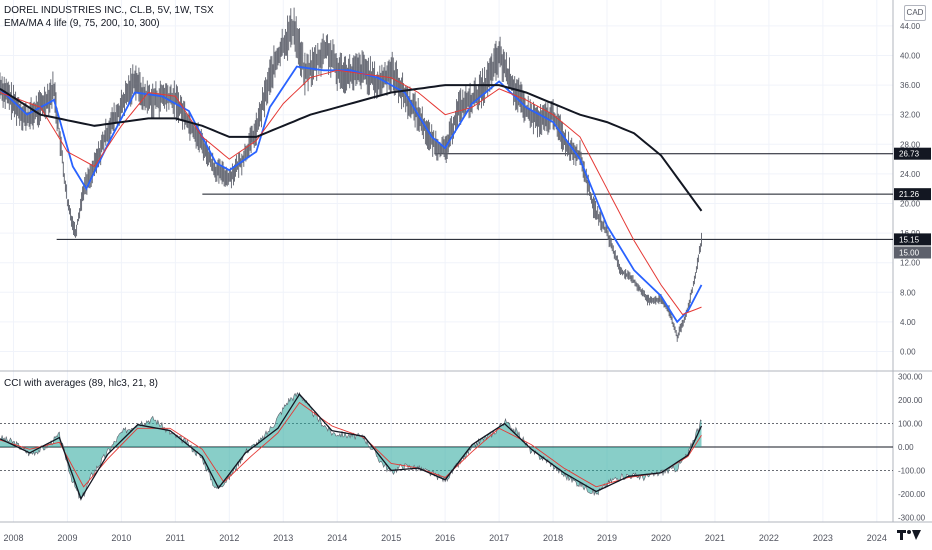 Image resolution: width=932 pixels, height=550 pixels. What do you see at coordinates (391, 538) in the screenshot?
I see `time-axis-tick: 2015` at bounding box center [391, 538].